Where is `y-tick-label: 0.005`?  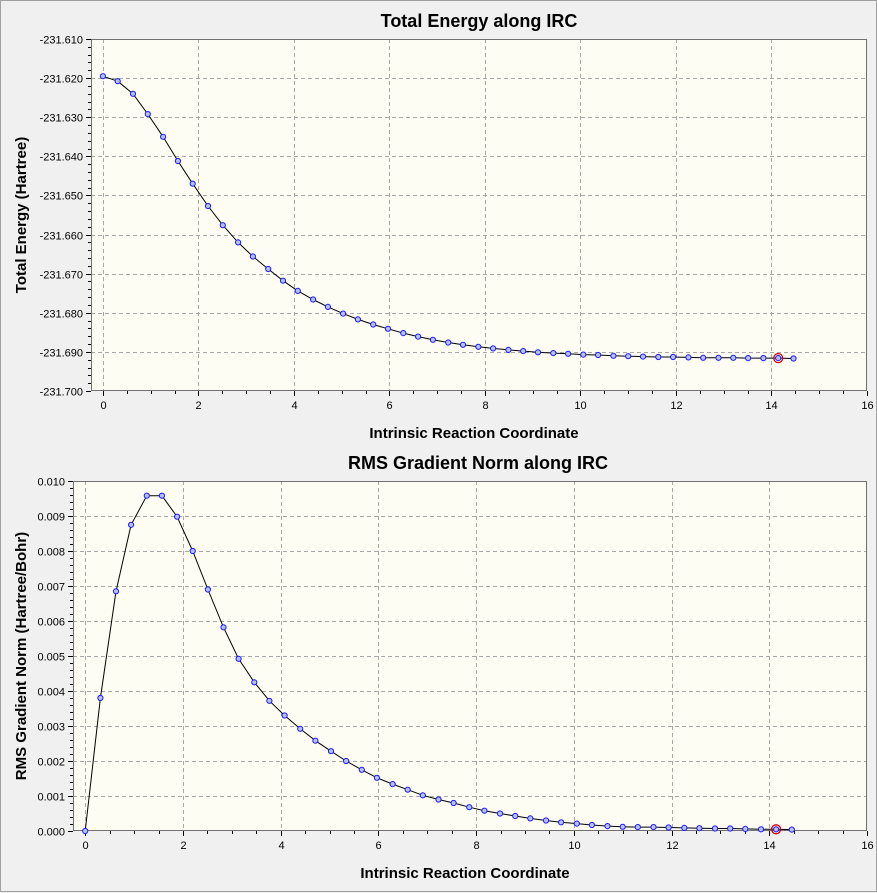
y-tick-label: 0.005 is located at coordinates (51, 658).